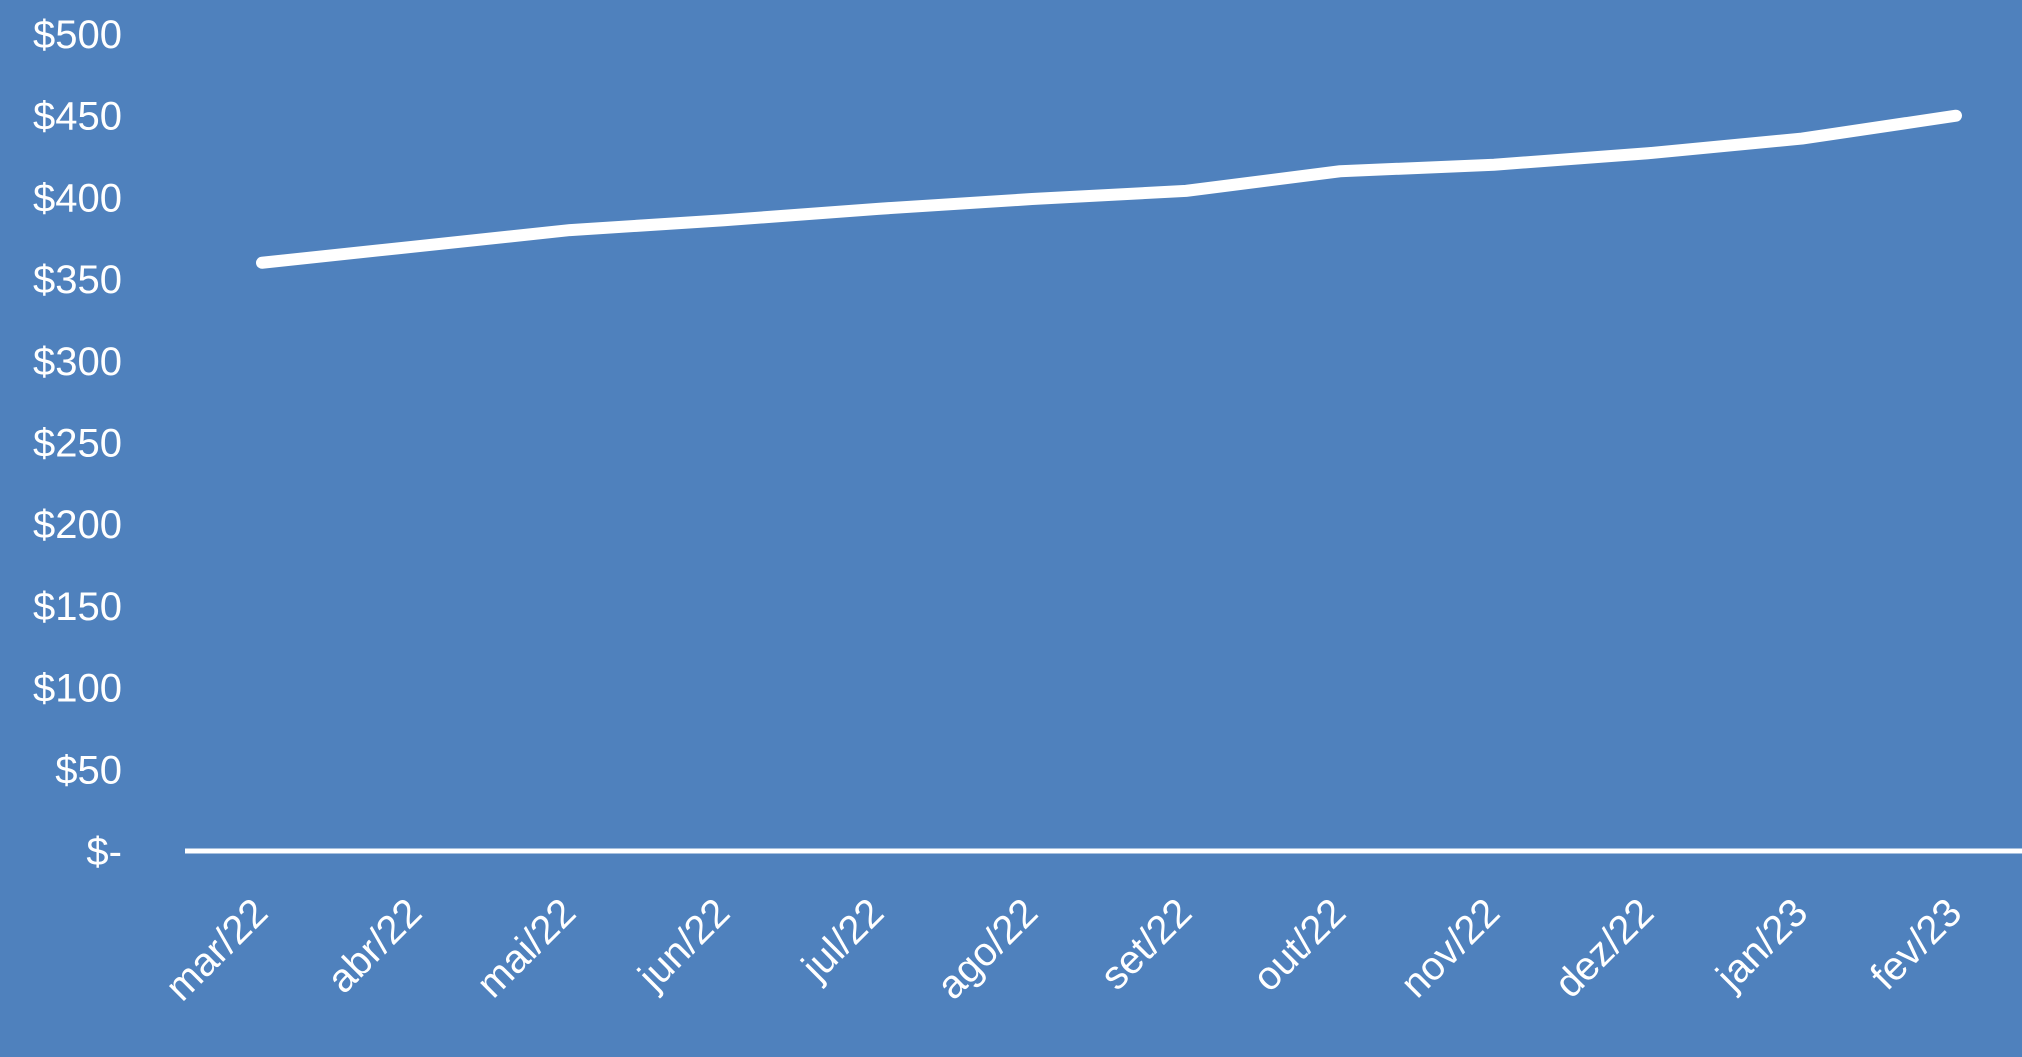 This screenshot has width=2022, height=1057. What do you see at coordinates (1450, 948) in the screenshot?
I see `x-tick-label: nov/22` at bounding box center [1450, 948].